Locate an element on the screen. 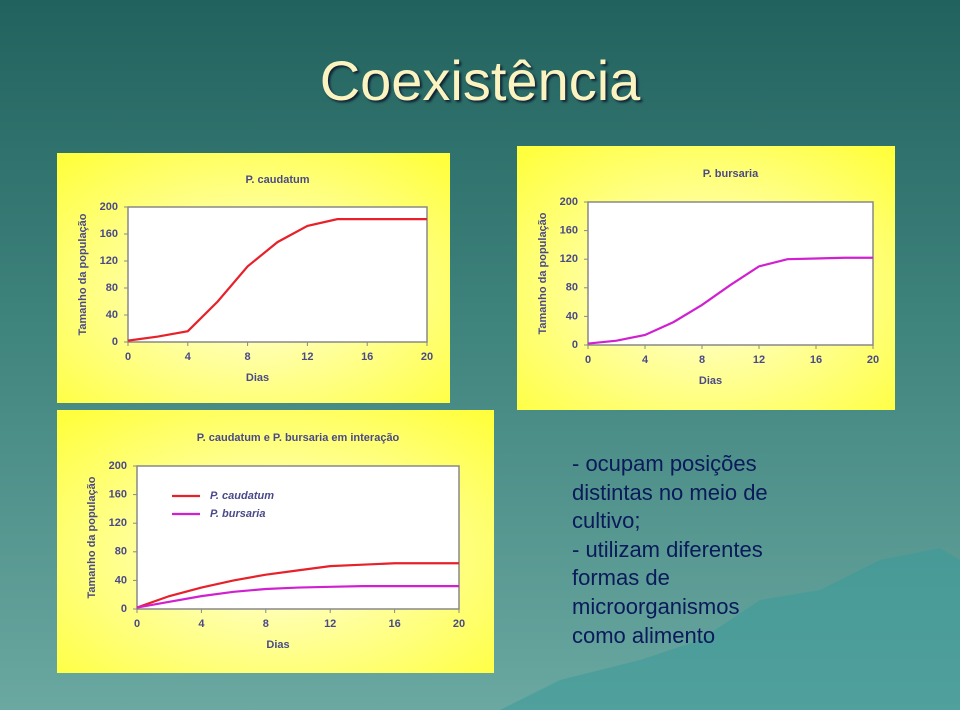  text-line: microorganismos is located at coordinates (656, 606).